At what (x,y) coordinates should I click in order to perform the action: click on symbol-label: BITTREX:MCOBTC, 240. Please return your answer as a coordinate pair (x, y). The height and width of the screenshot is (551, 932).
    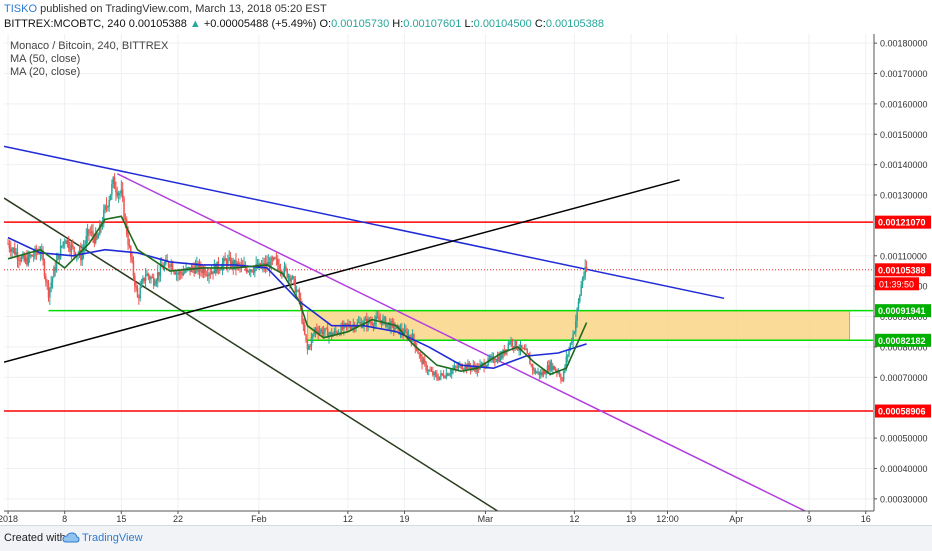
    Looking at the image, I should click on (65, 24).